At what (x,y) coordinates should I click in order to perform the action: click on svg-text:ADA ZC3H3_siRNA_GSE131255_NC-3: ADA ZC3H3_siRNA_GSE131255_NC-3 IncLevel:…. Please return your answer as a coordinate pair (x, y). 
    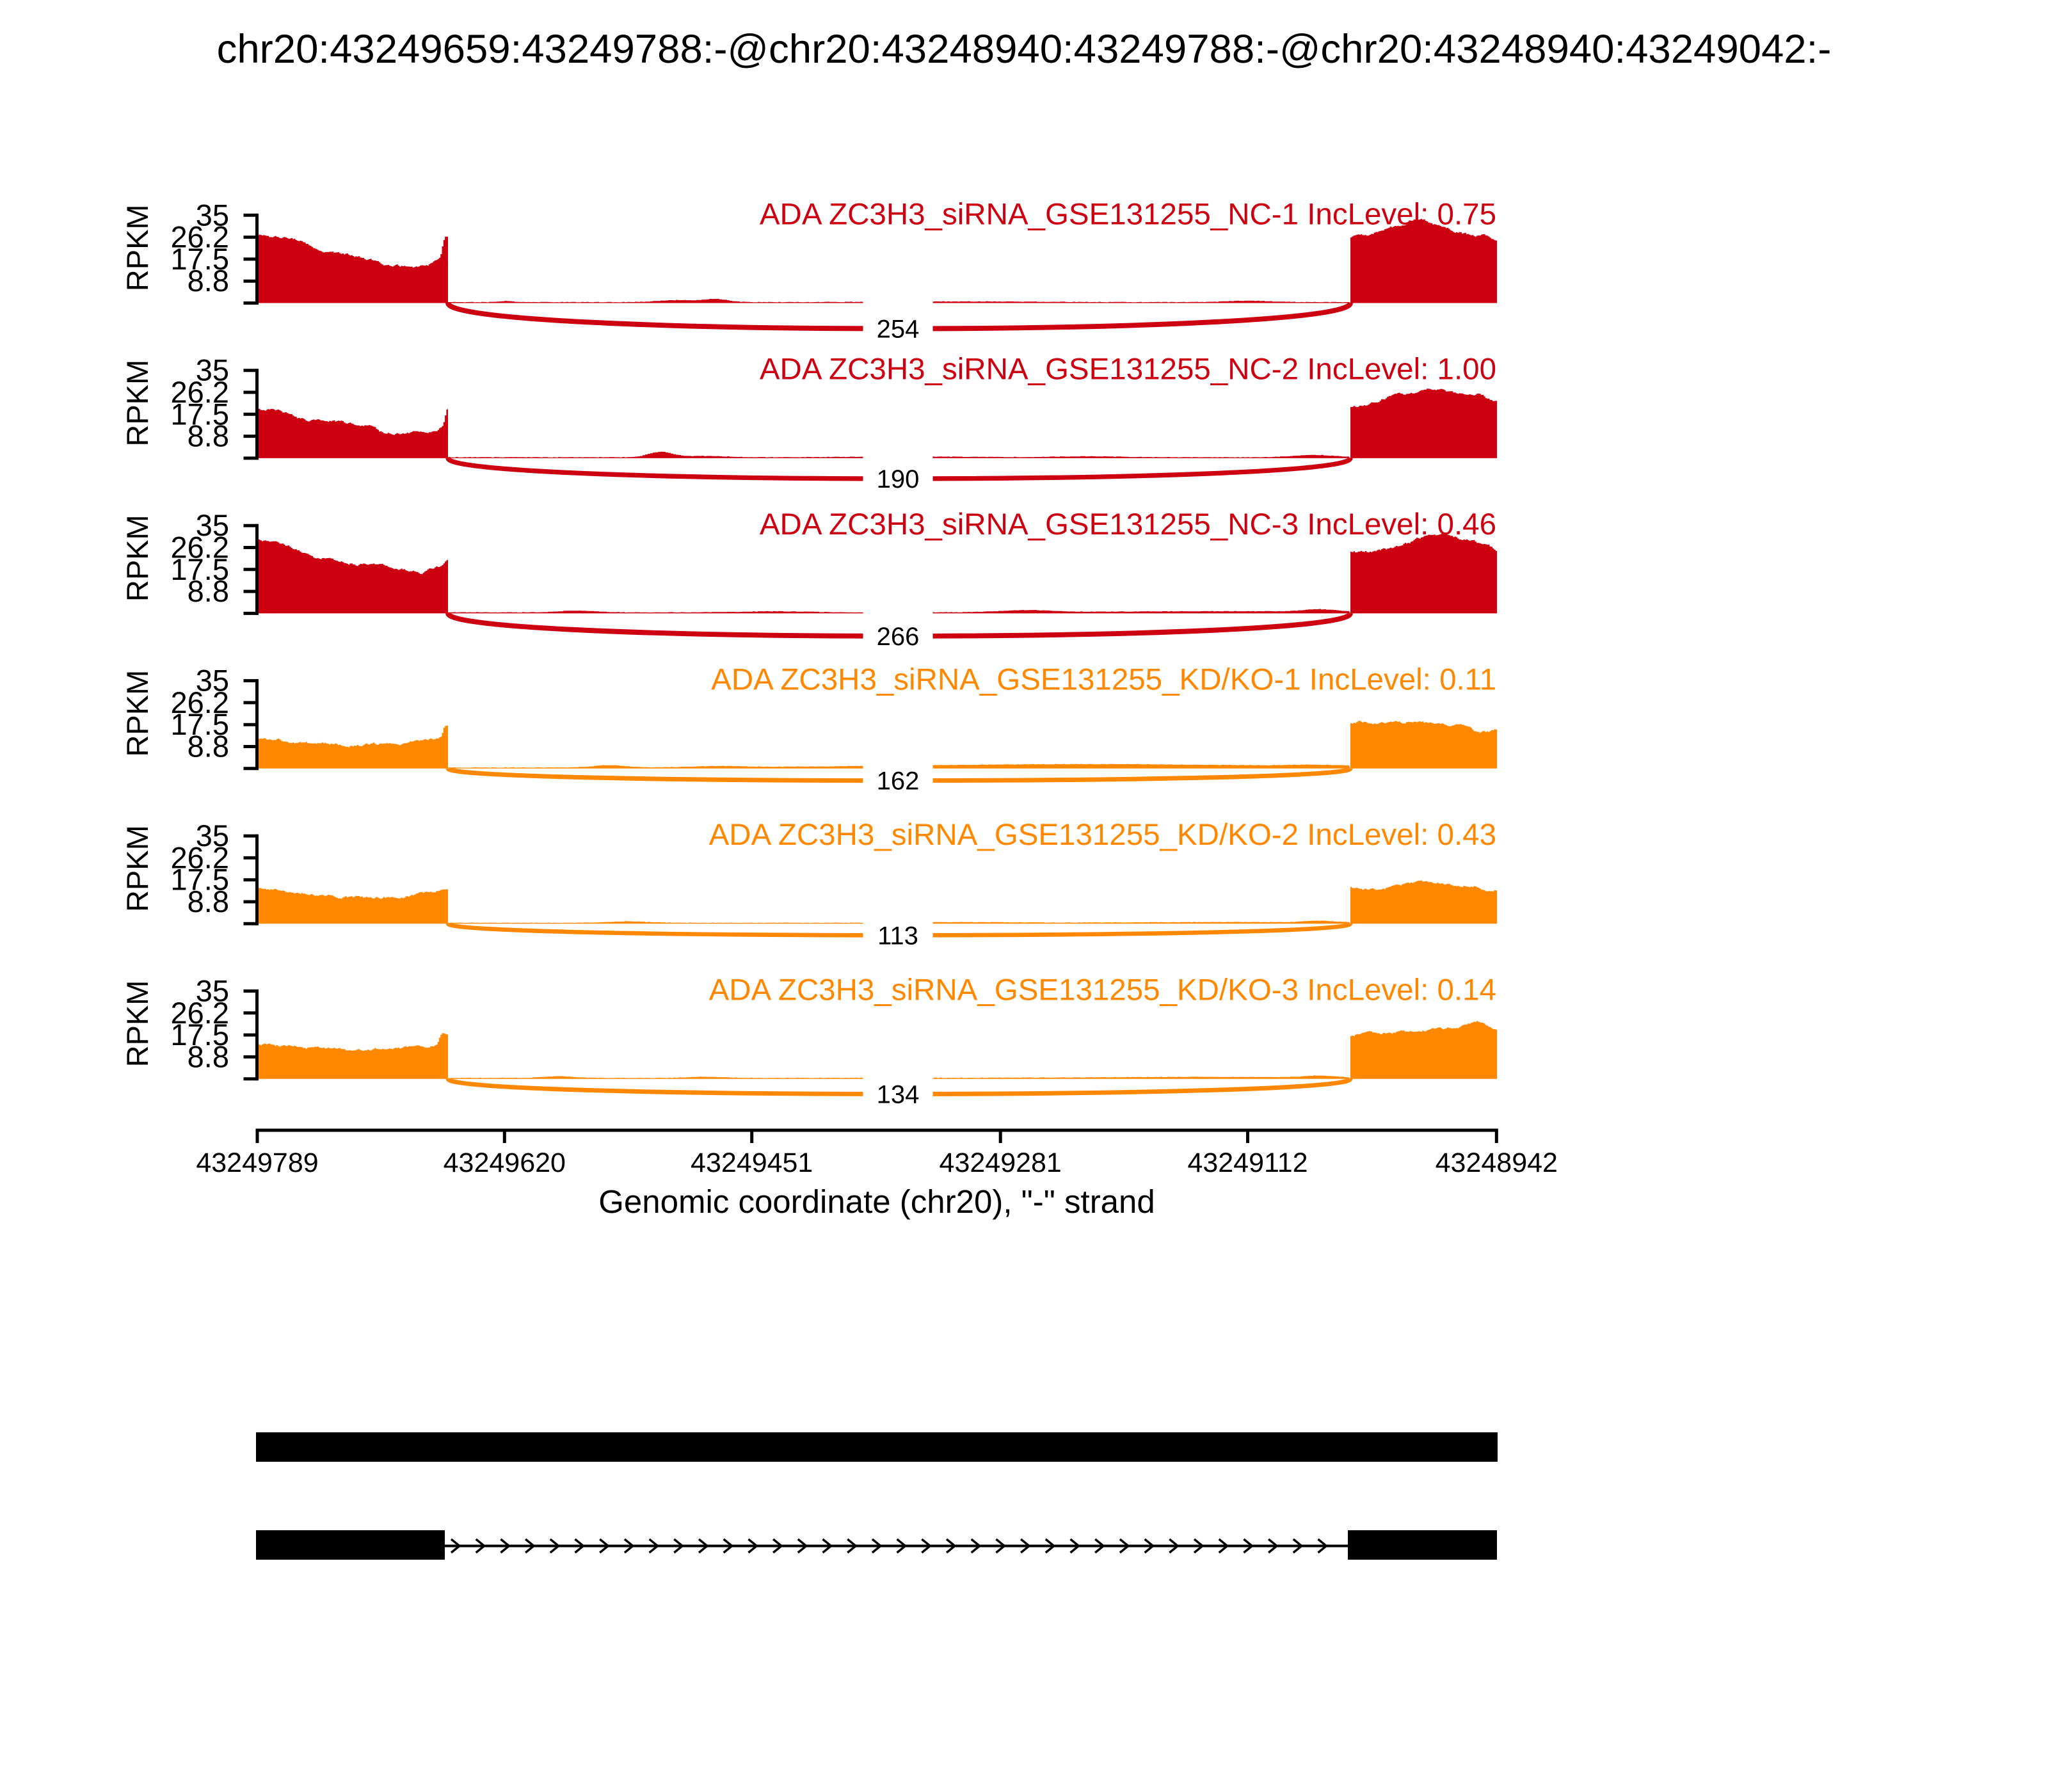
    Looking at the image, I should click on (1128, 524).